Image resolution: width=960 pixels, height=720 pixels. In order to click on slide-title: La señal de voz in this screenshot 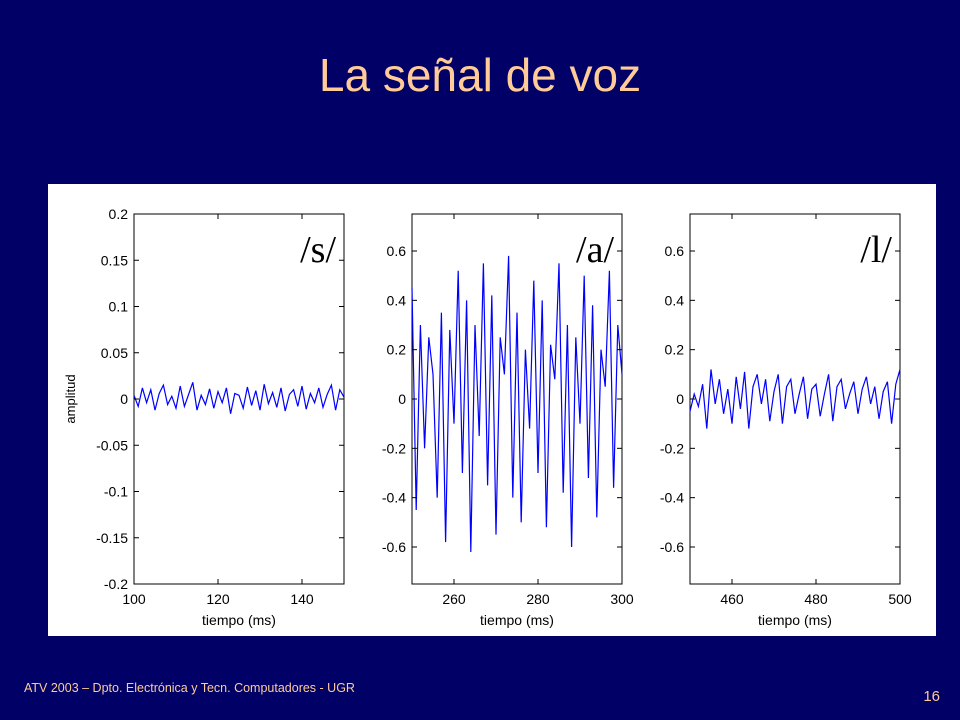, I will do `click(480, 75)`.